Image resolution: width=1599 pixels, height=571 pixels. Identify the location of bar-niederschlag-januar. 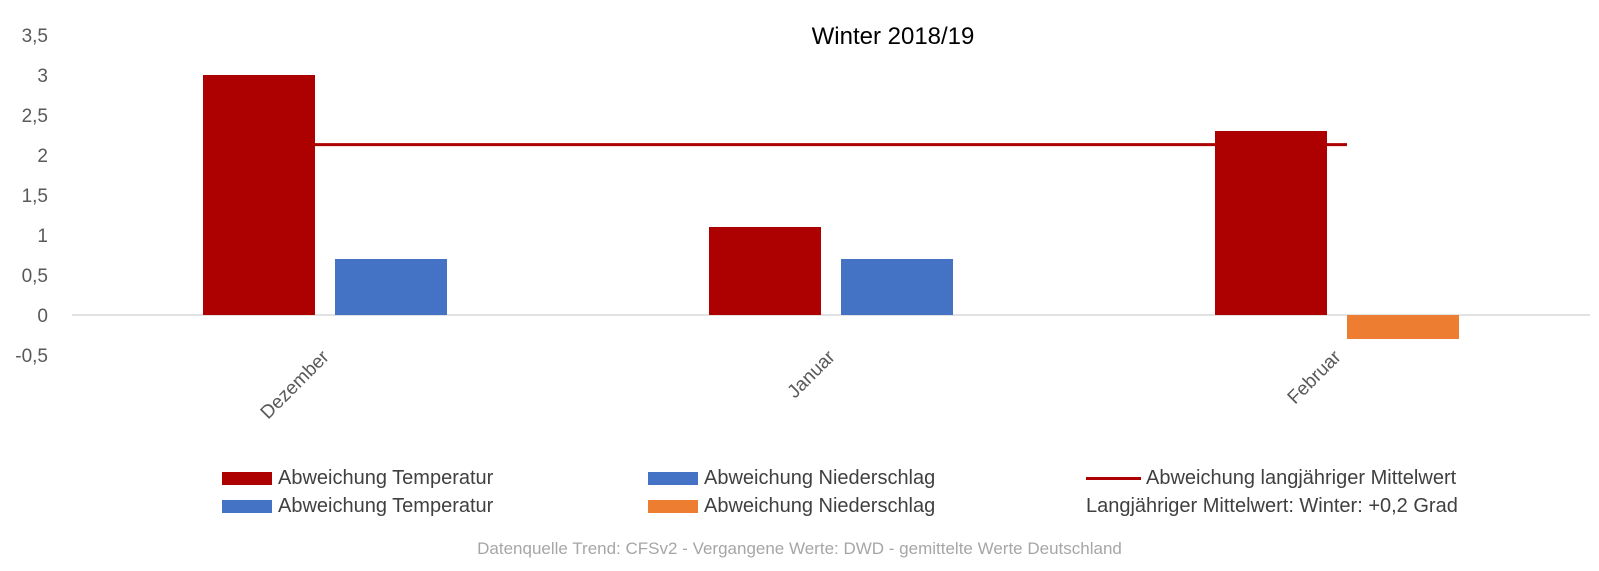
(897, 287).